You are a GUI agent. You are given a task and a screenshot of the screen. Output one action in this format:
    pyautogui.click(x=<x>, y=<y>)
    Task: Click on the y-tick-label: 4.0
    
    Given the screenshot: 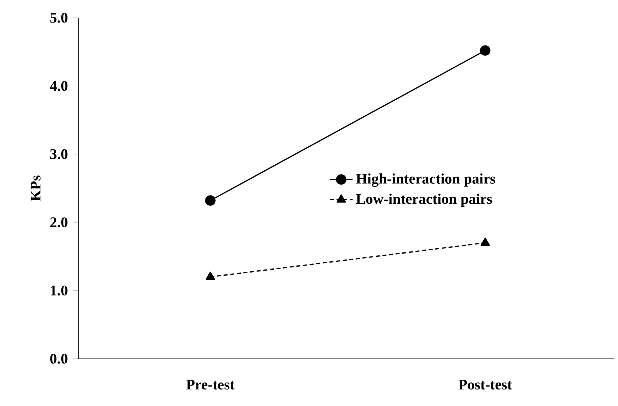 What is the action you would take?
    pyautogui.click(x=59, y=86)
    